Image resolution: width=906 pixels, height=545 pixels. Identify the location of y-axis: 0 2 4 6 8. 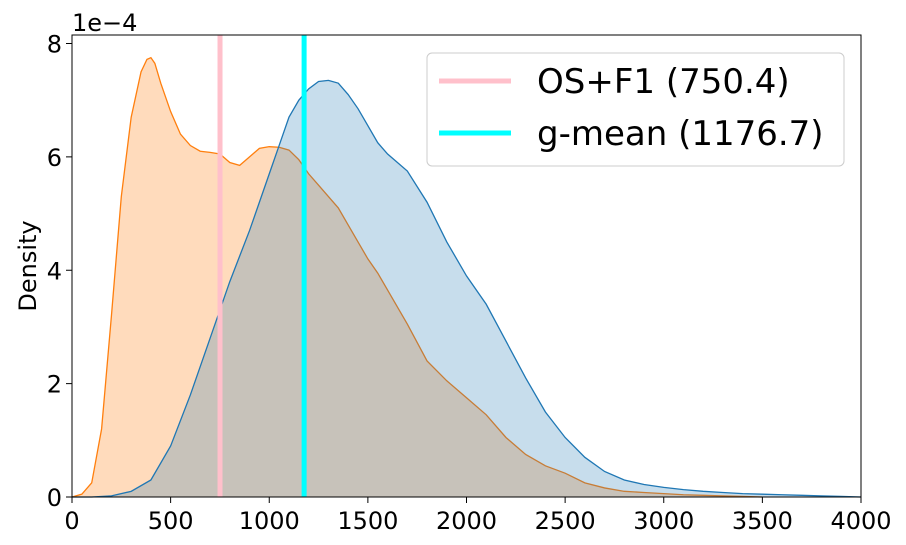
(59, 271).